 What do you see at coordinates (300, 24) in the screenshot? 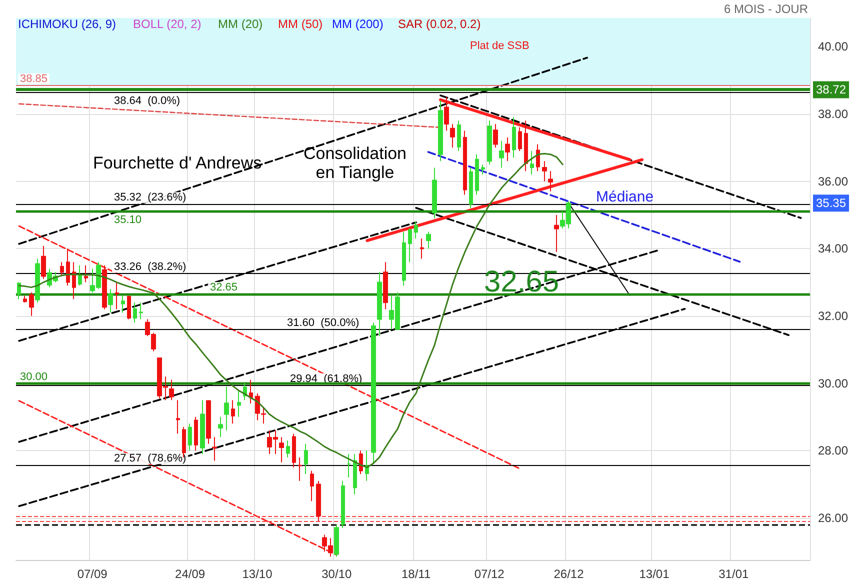
I see `annotation: MM (50)` at bounding box center [300, 24].